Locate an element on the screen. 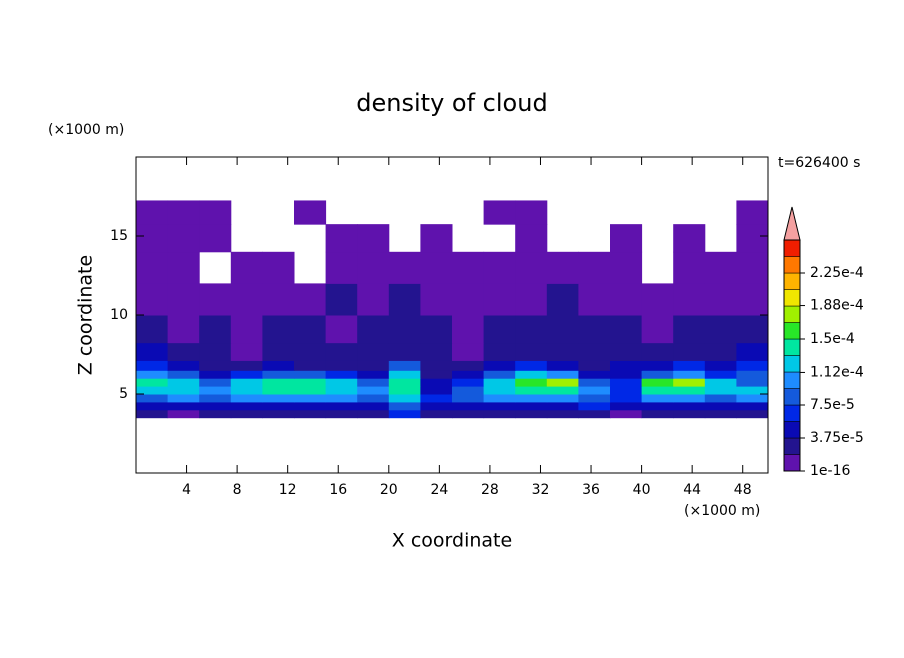  x-tick-label: 24 is located at coordinates (439, 490).